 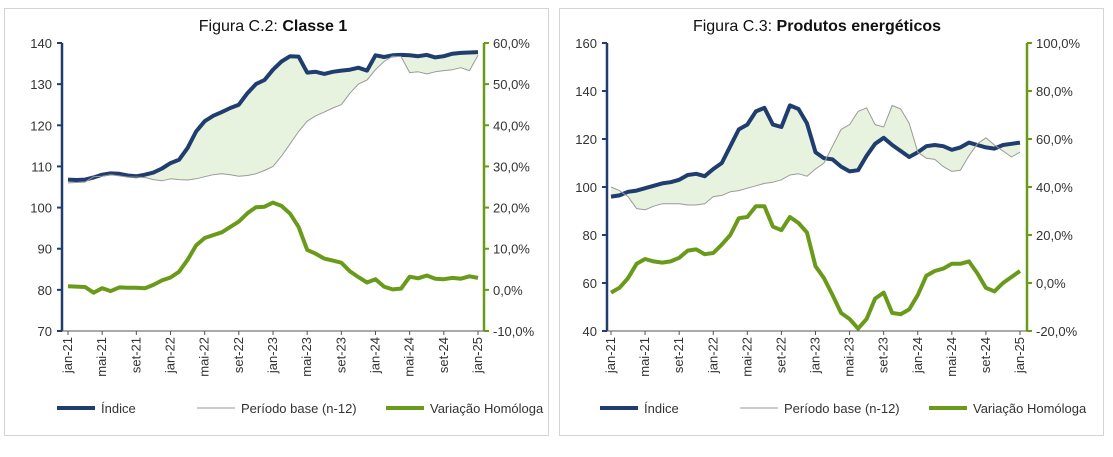 I want to click on right-axis-tick-label: 100,0%, so click(x=1058, y=43).